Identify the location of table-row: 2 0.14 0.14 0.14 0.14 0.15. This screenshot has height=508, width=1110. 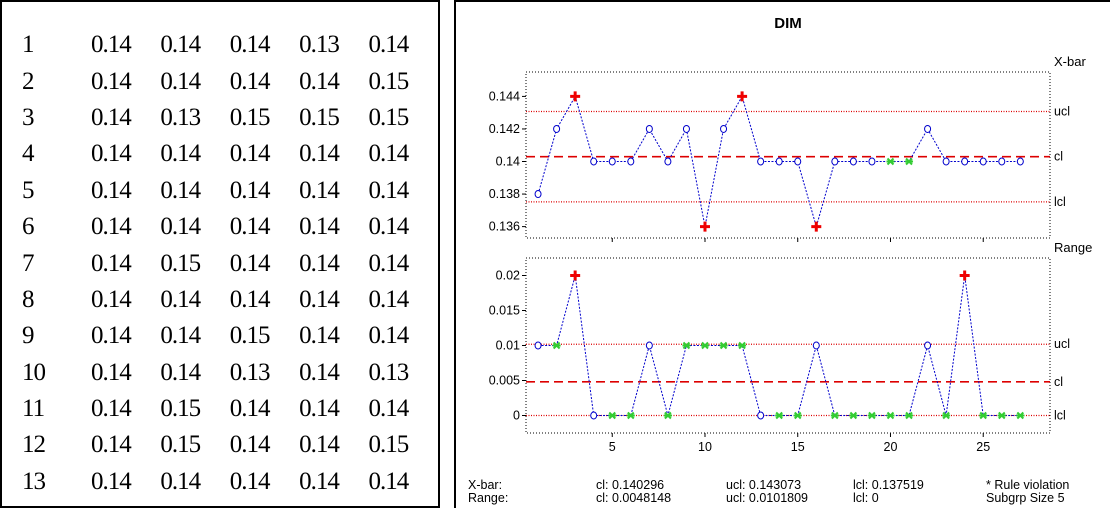
(230, 81).